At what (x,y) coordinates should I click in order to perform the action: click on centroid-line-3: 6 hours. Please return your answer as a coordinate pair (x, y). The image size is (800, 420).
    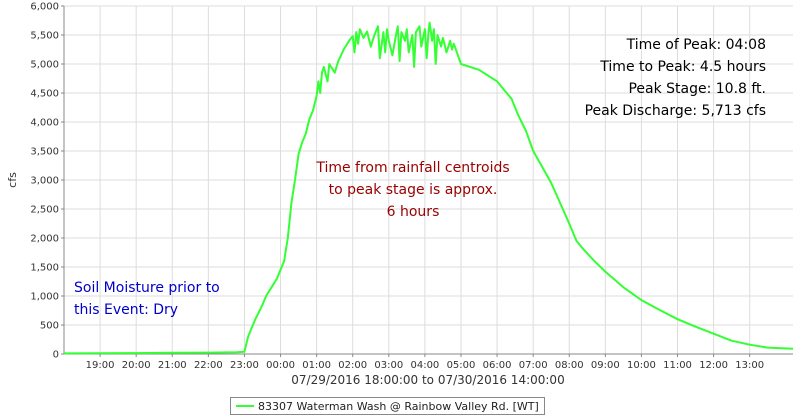
    Looking at the image, I should click on (413, 212).